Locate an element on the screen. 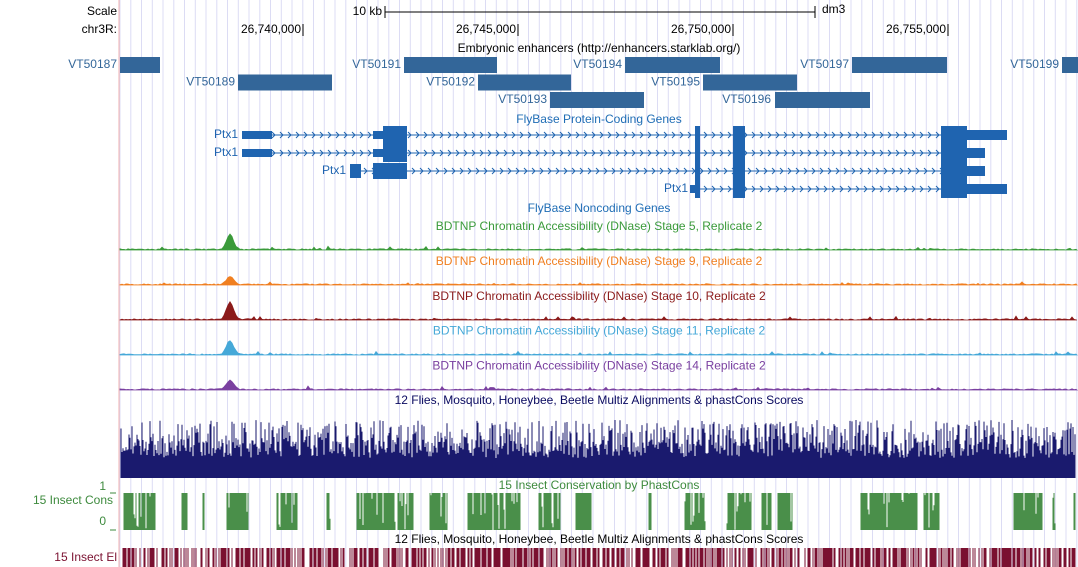 The width and height of the screenshot is (1078, 567). elements is located at coordinates (599, 557).